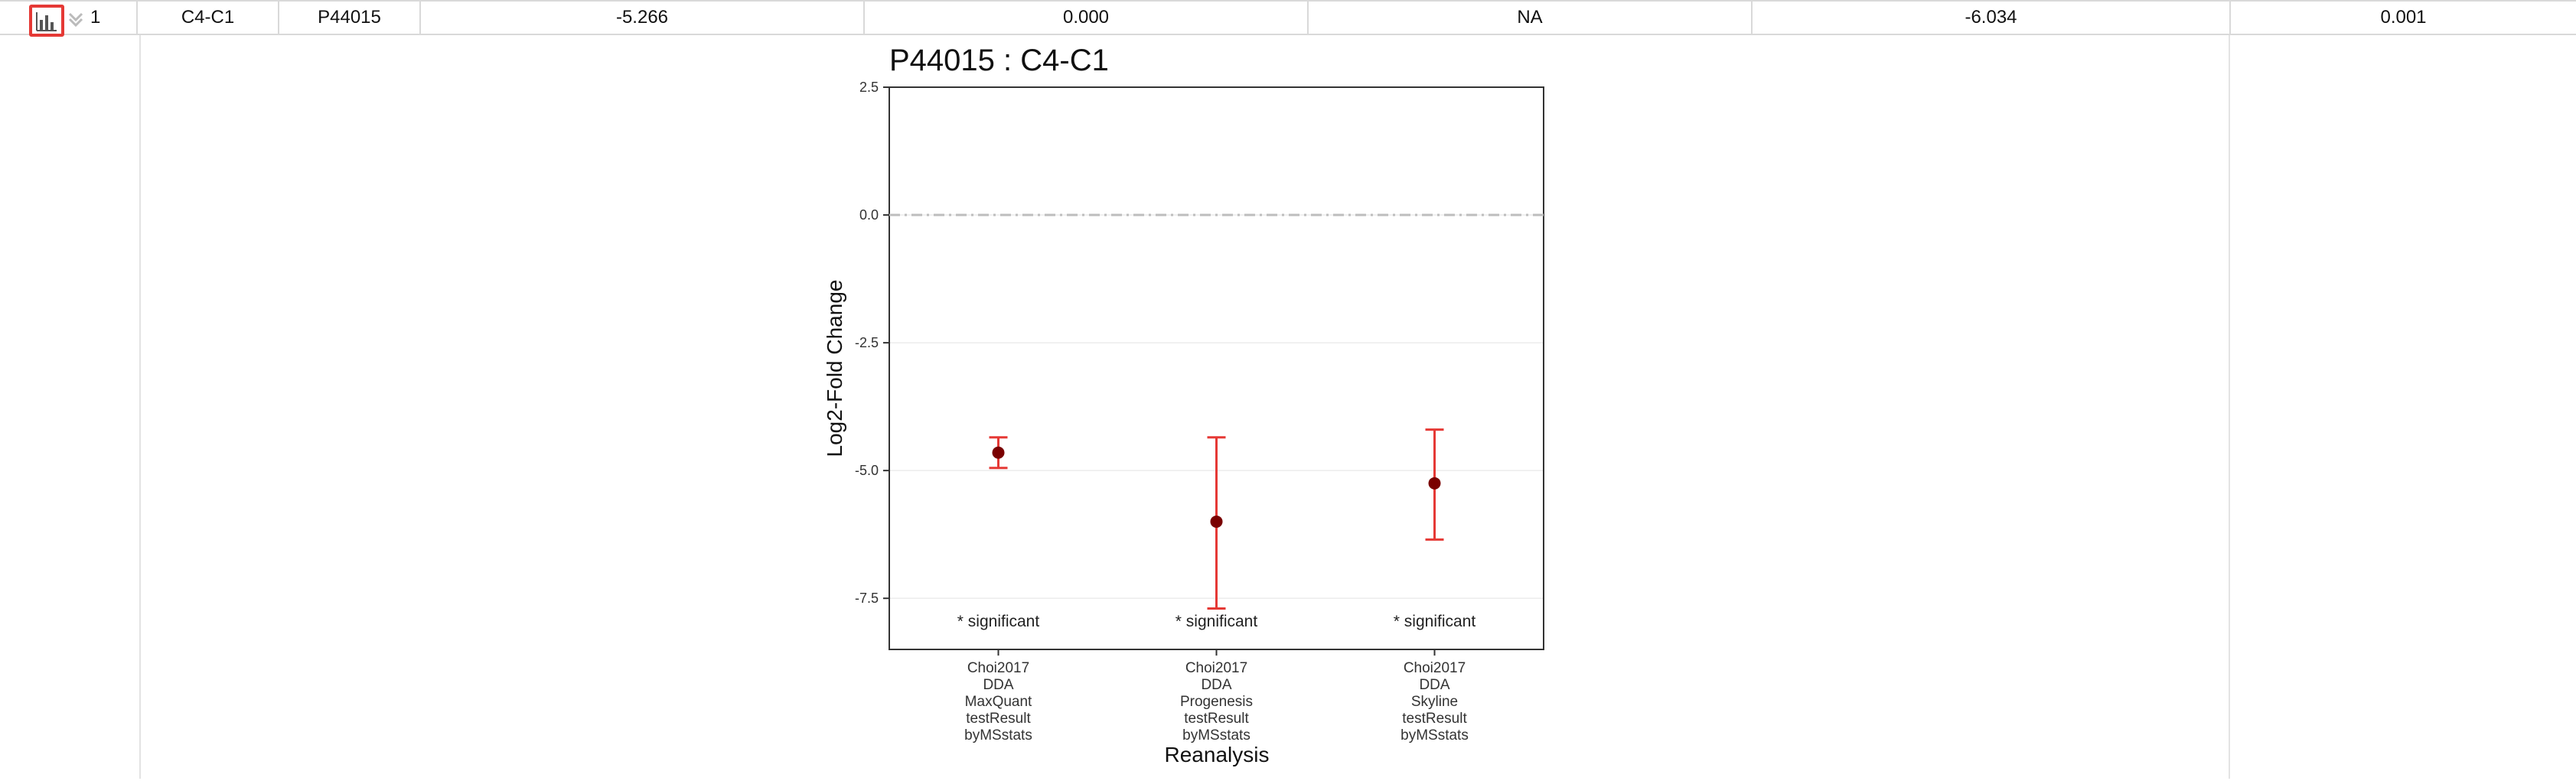 Image resolution: width=2576 pixels, height=781 pixels. Describe the element at coordinates (867, 342) in the screenshot. I see `y-tick-label: -2.5` at that location.